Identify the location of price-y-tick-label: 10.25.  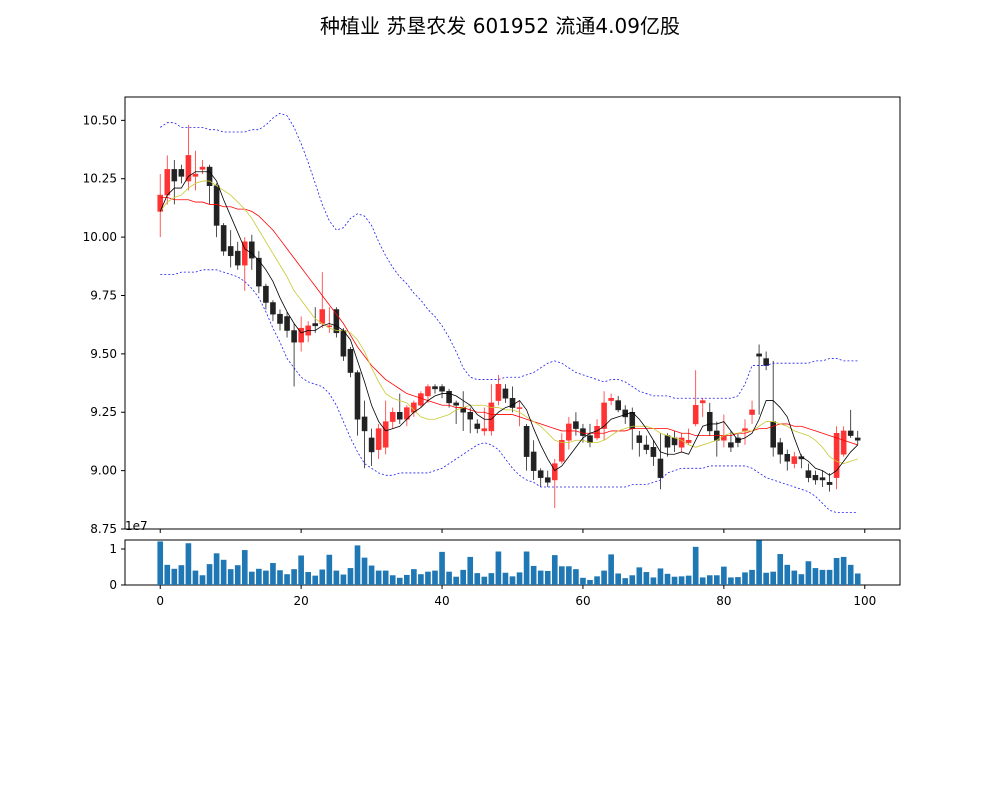
(100, 179).